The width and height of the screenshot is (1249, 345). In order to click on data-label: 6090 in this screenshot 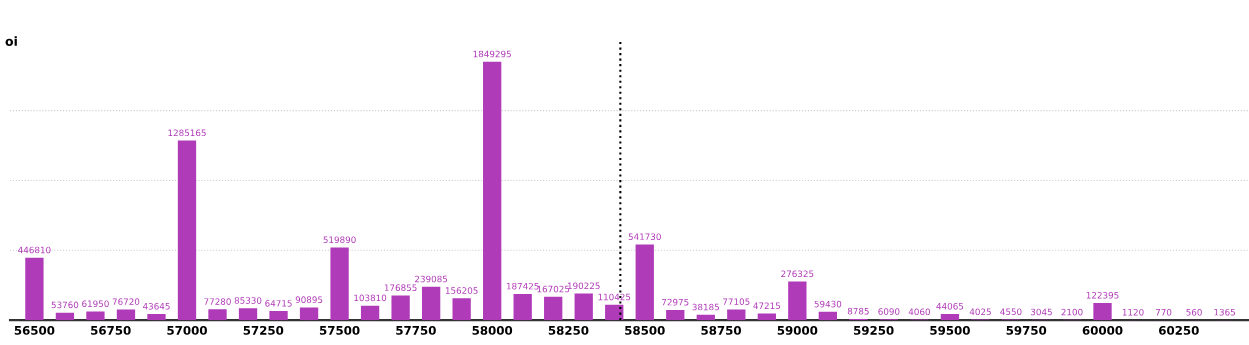, I will do `click(889, 311)`.